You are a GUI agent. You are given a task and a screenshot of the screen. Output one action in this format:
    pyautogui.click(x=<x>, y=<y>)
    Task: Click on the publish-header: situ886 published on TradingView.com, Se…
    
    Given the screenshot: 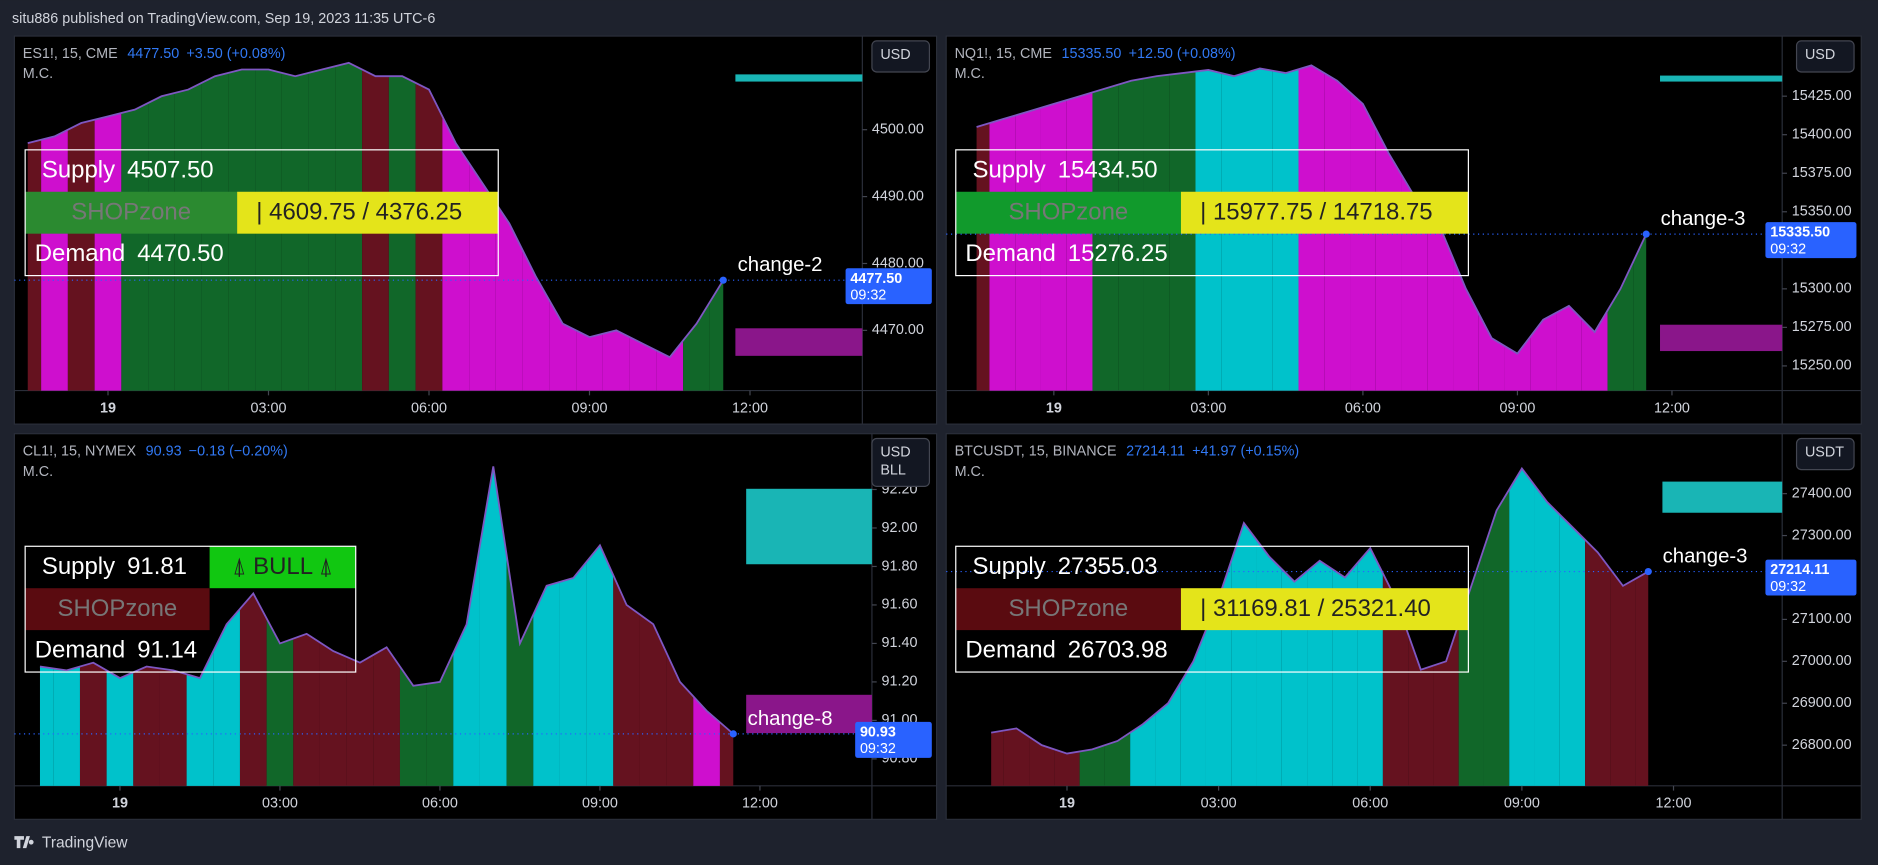 What is the action you would take?
    pyautogui.click(x=223, y=19)
    